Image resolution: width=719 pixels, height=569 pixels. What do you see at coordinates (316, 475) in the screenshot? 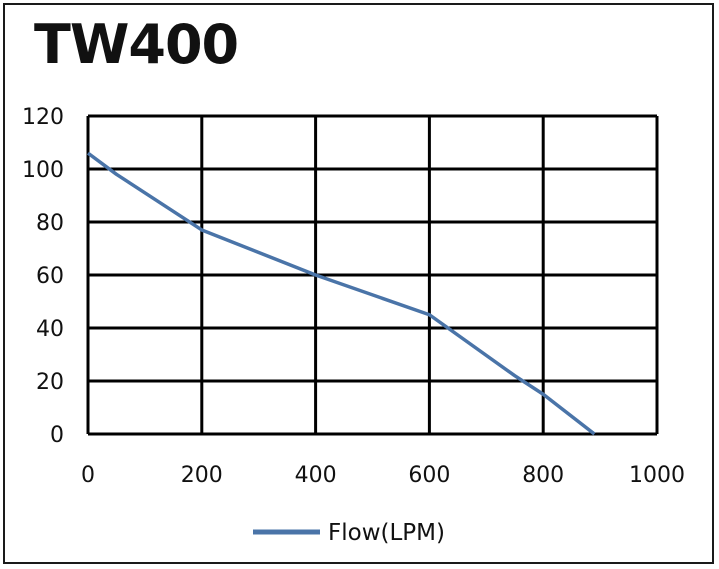
I see `x-tick-label: 400` at bounding box center [316, 475].